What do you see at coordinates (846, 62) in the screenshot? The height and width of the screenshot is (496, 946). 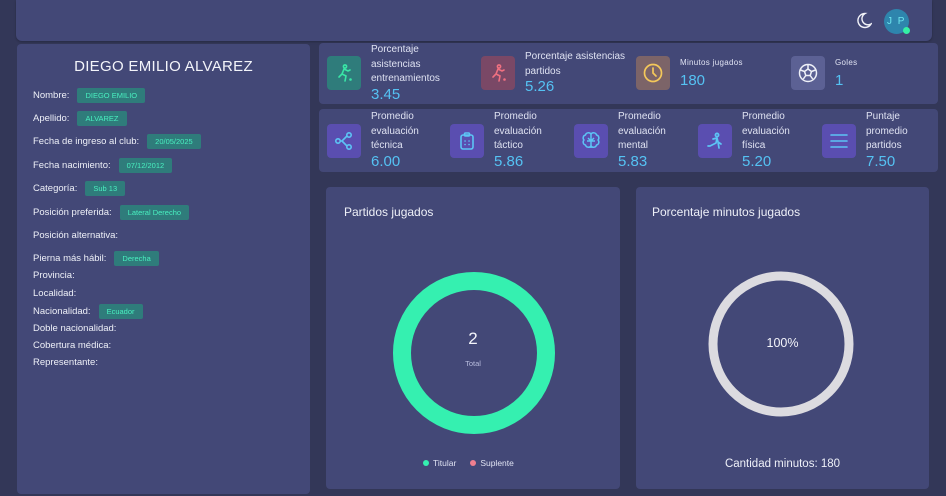 I see `stat-label: Goles` at bounding box center [846, 62].